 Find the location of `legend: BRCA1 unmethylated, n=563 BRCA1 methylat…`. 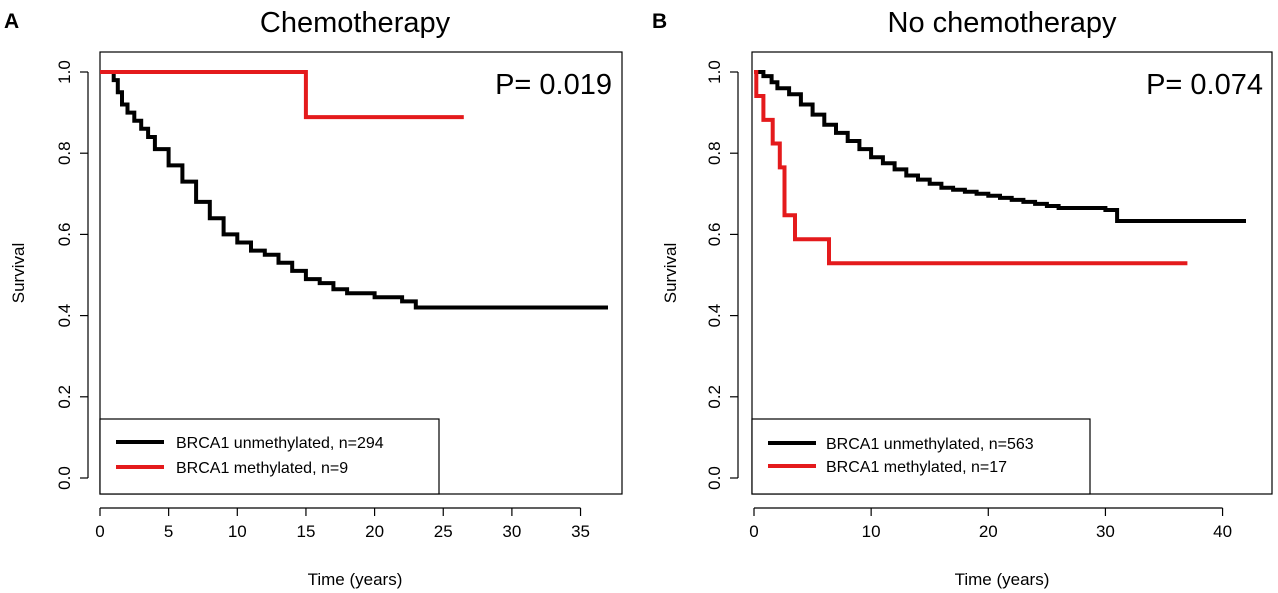

legend: BRCA1 unmethylated, n=563 BRCA1 methylat… is located at coordinates (921, 456).